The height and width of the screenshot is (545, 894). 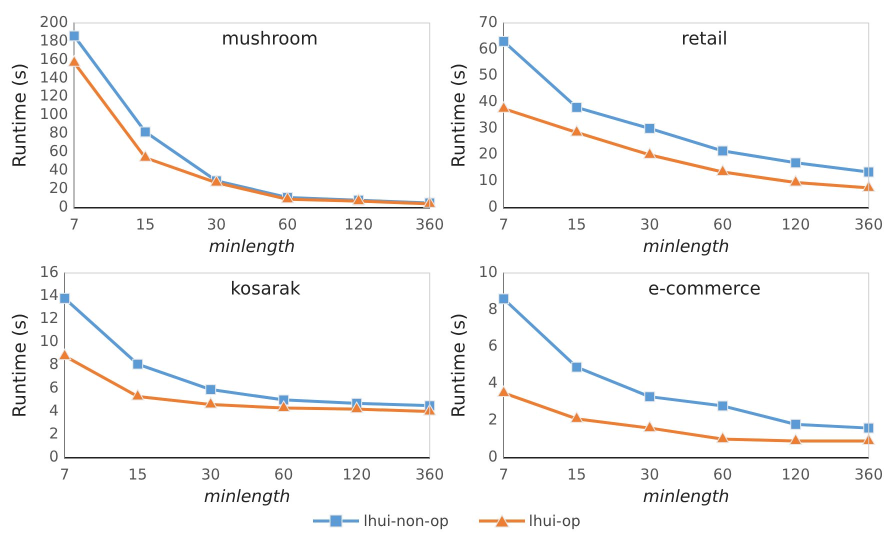 I want to click on y-tick-label: 30, so click(x=488, y=127).